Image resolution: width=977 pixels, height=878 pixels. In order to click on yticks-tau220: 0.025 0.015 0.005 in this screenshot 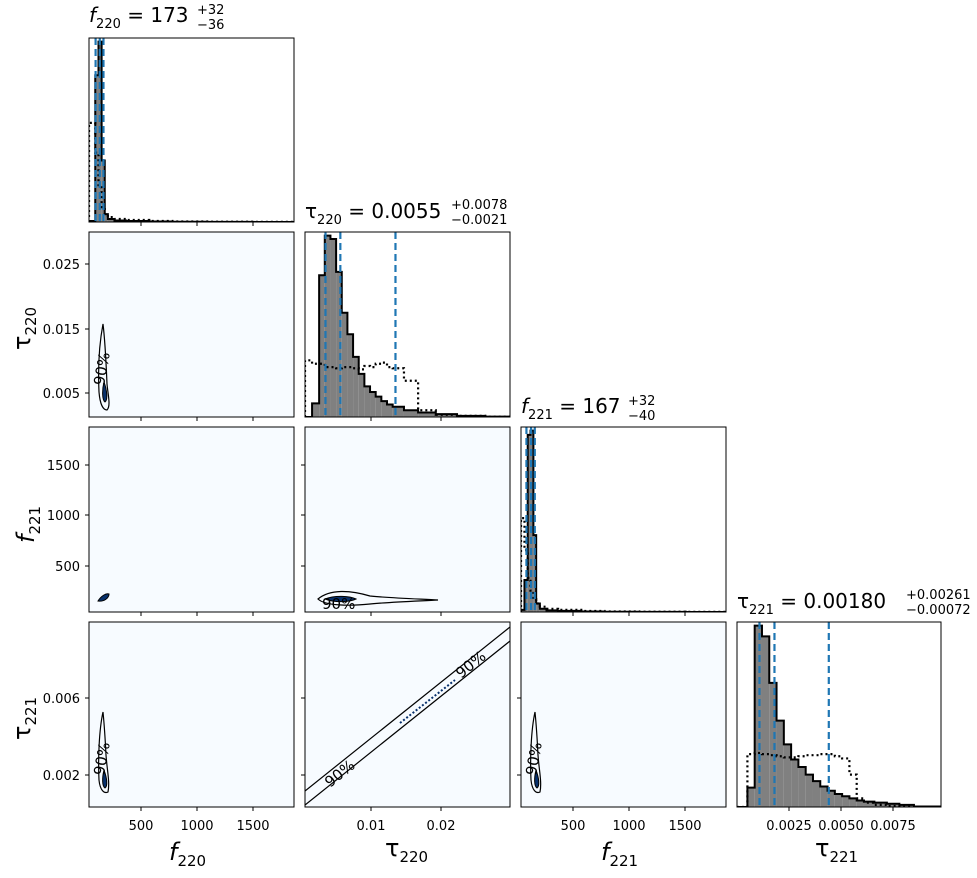, I will do `click(61, 330)`.